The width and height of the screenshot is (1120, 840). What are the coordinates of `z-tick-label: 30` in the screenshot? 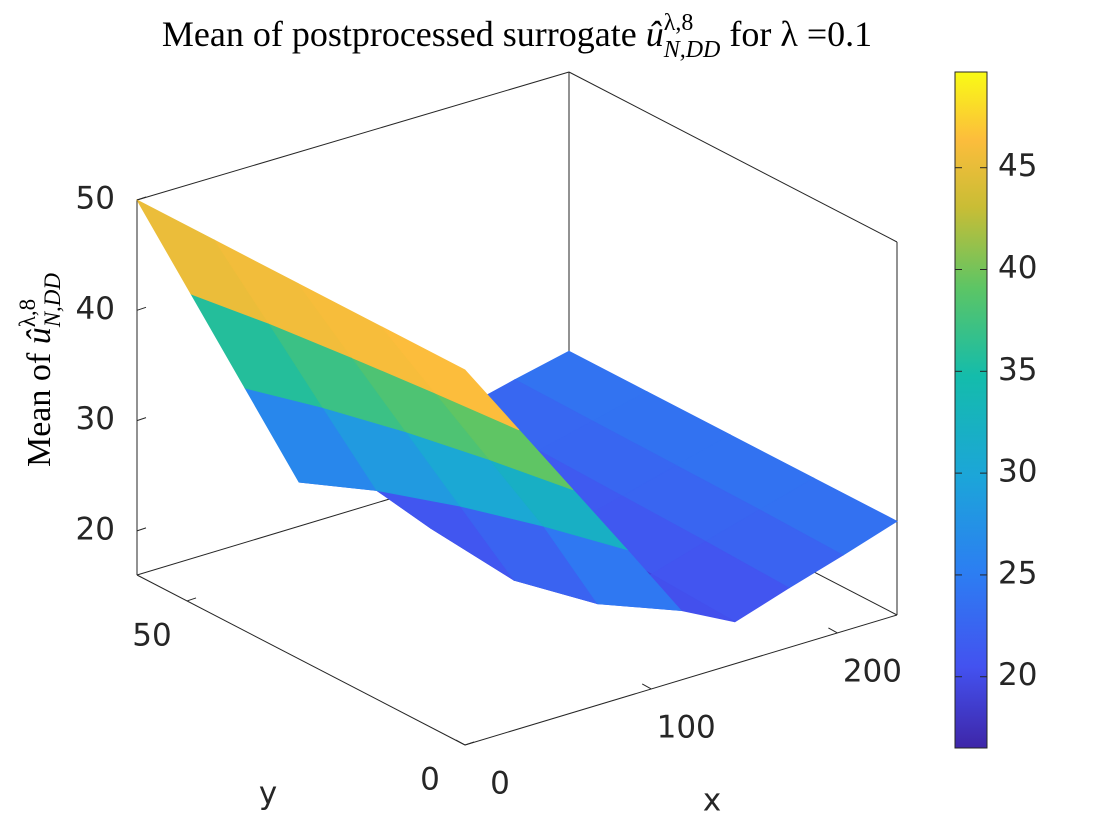 It's located at (95, 419).